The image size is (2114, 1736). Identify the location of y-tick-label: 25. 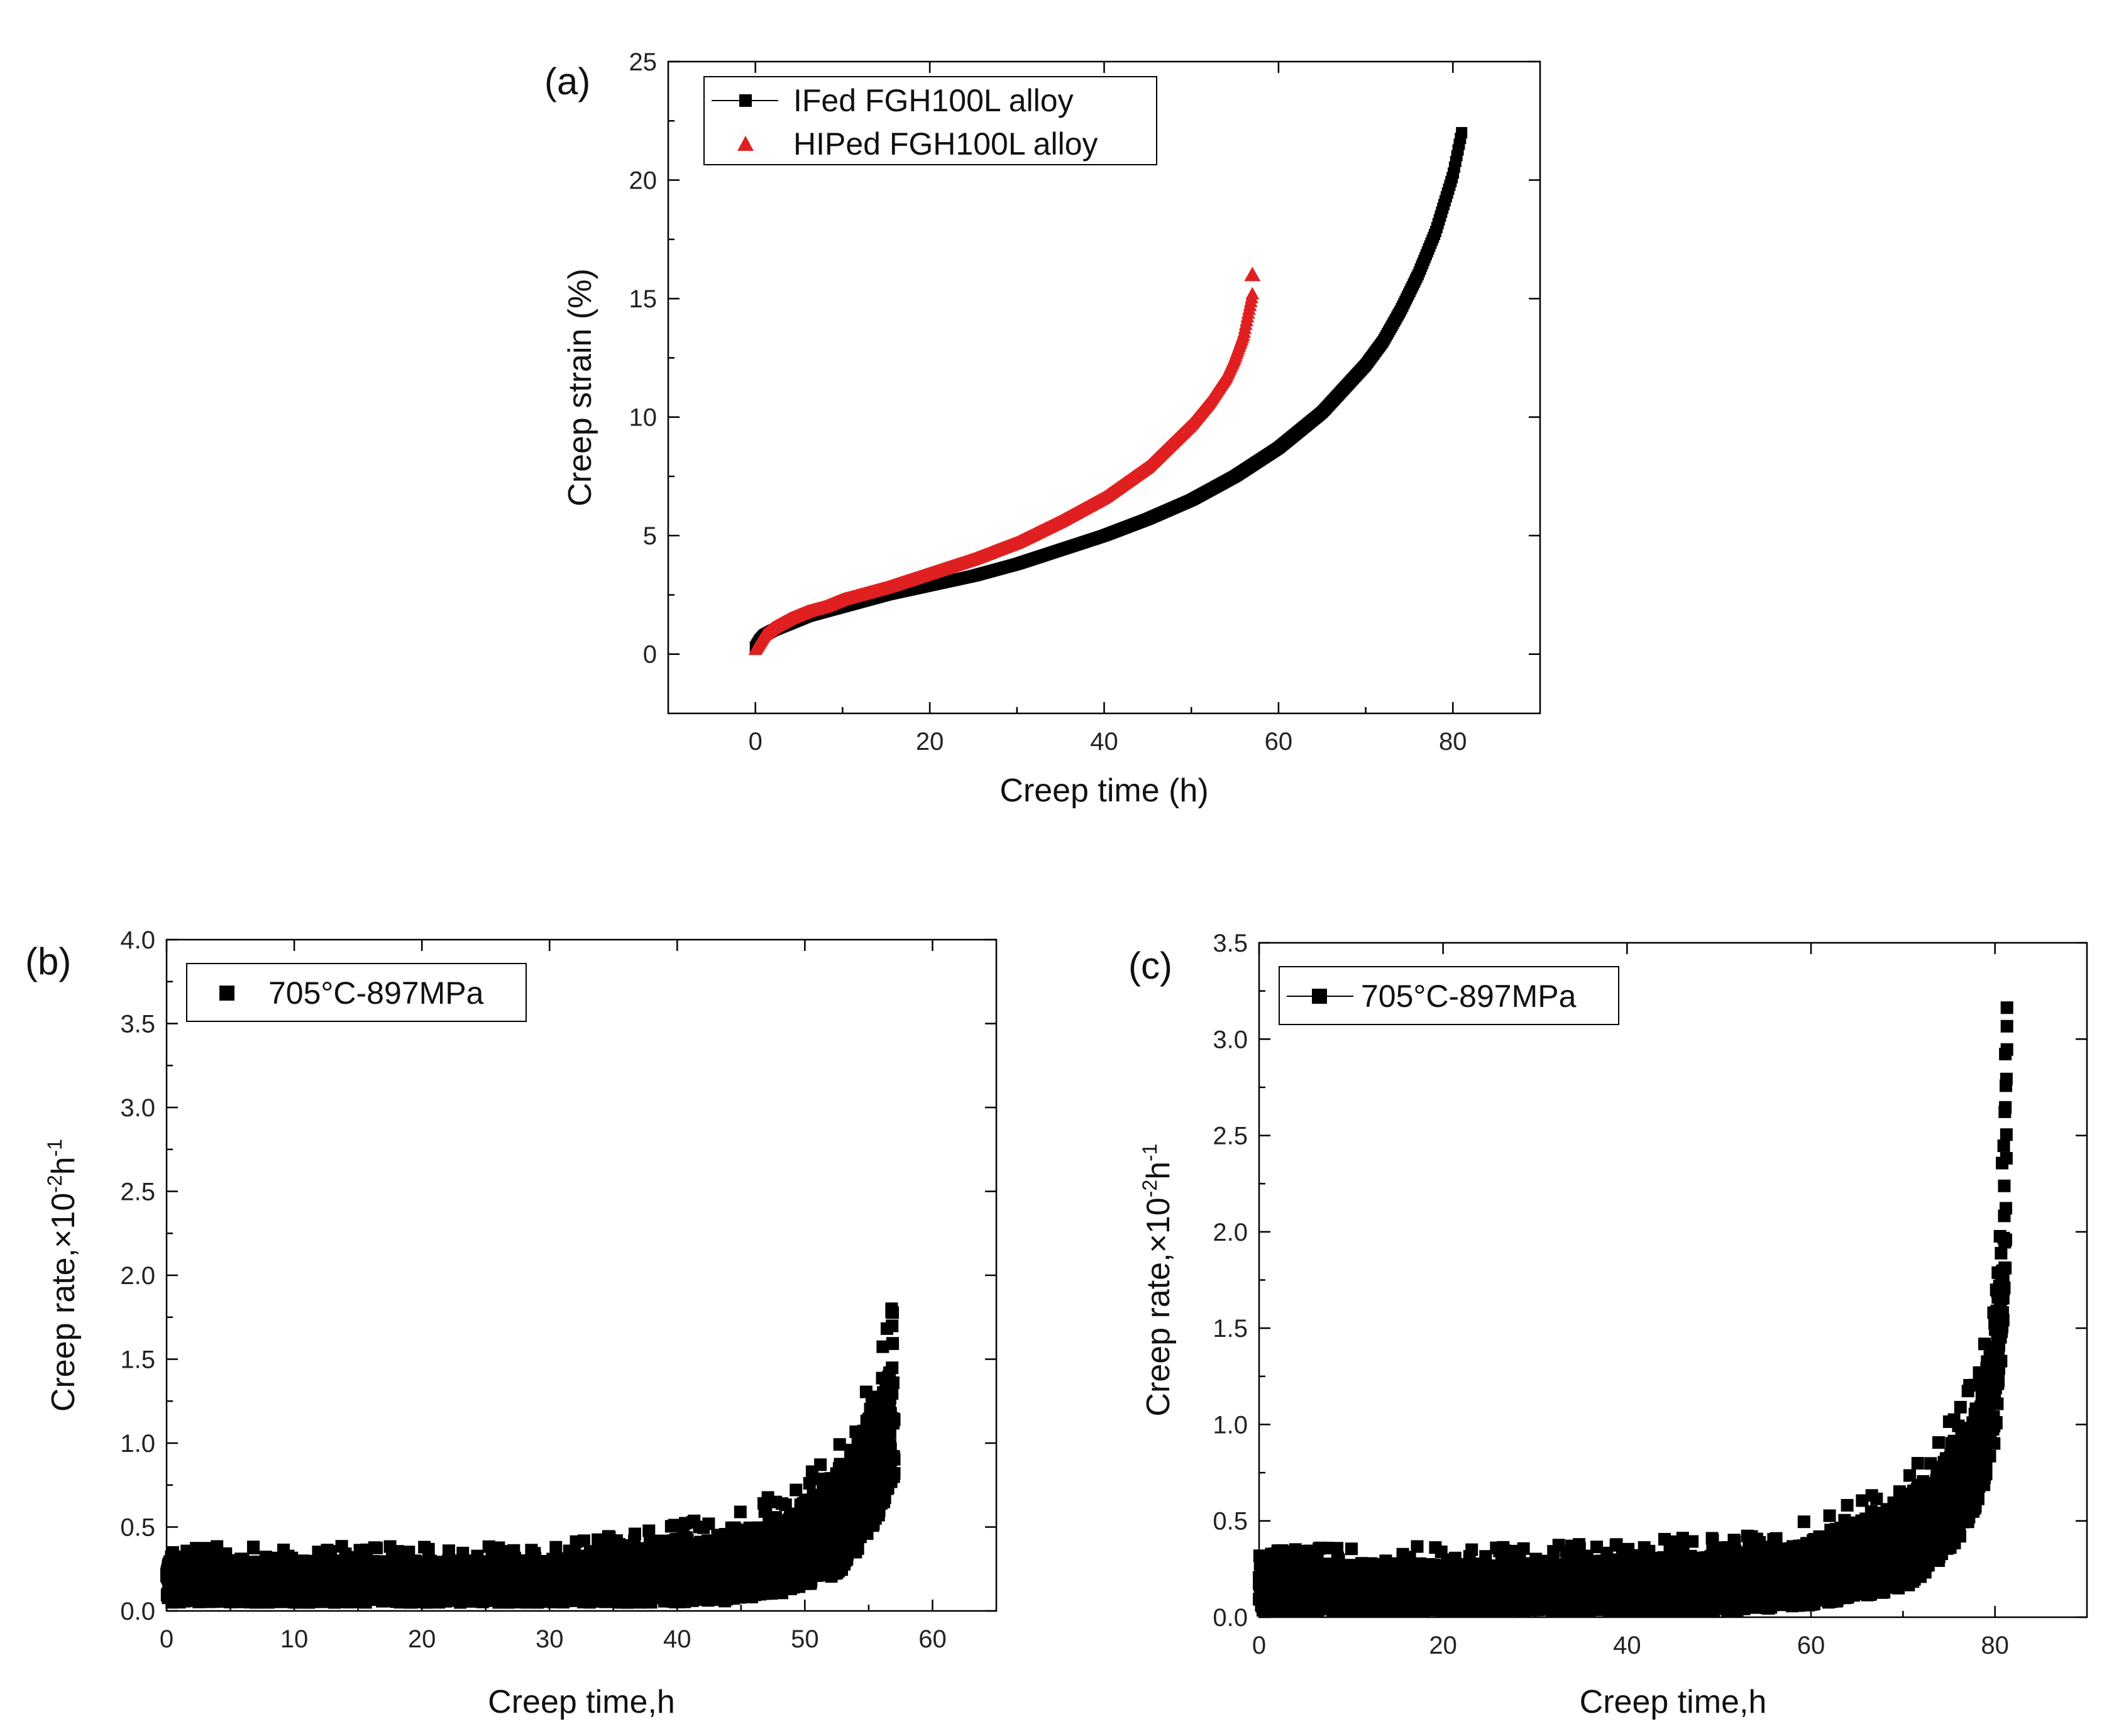
(643, 62).